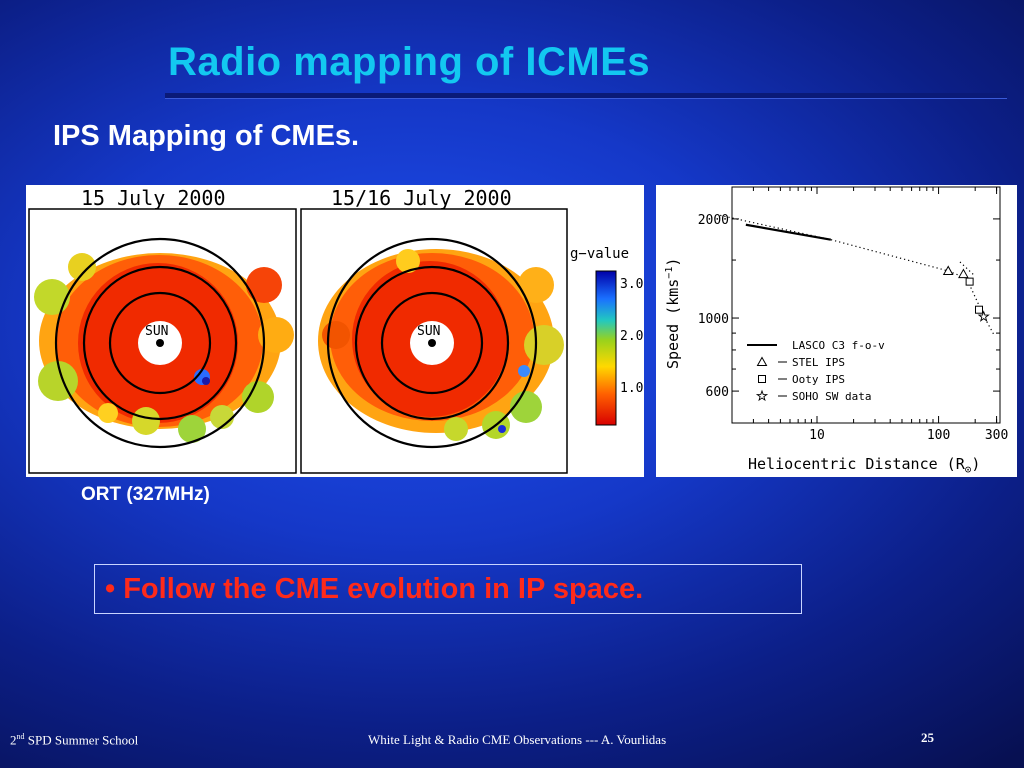  Describe the element at coordinates (838, 345) in the screenshot. I see `legend-label: LASCO C3 f-o-v` at that location.